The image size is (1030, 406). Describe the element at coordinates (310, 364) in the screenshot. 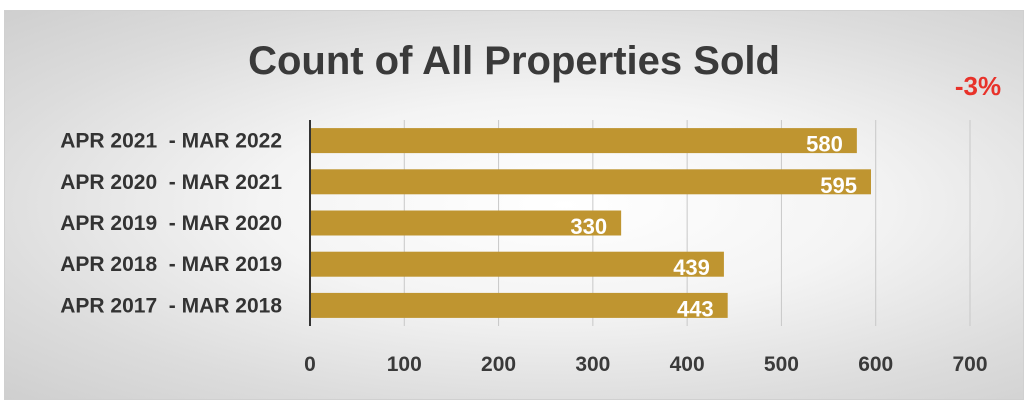

I see `x-tick-label: 0` at that location.